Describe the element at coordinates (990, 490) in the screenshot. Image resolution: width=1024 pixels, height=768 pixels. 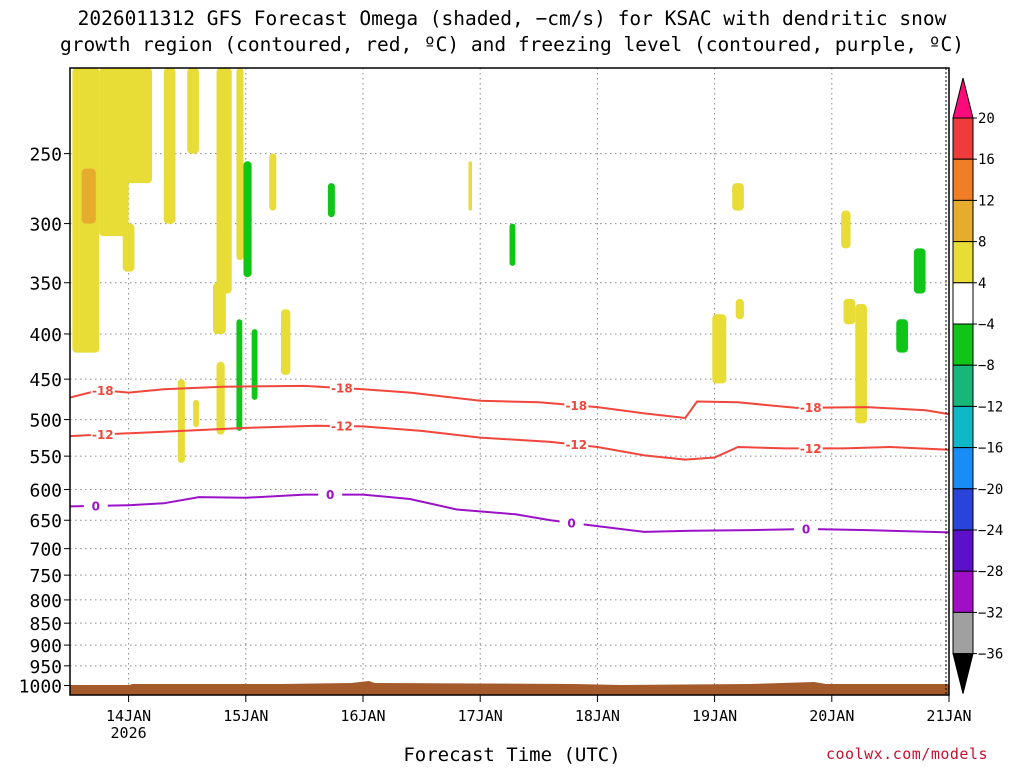
I see `colorbar-label: −20` at that location.